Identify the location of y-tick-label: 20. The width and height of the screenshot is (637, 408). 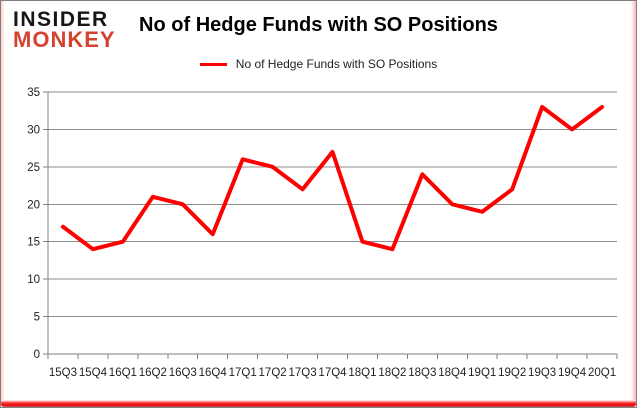
(33, 205).